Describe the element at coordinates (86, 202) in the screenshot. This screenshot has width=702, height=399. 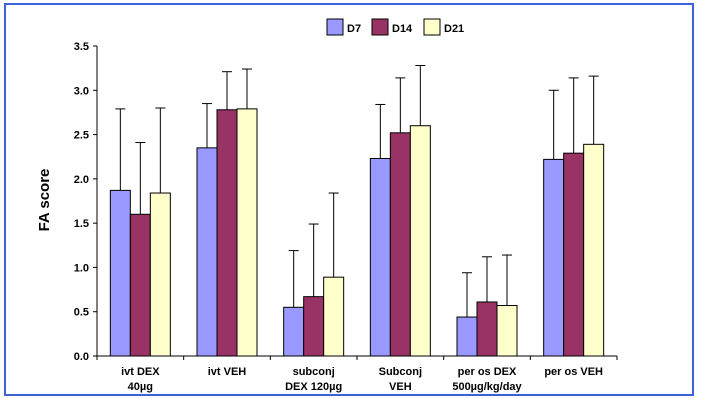
I see `y-axis: 0.0 0.5 1.0 1.5 2.0 2.5 3.0 3.5` at that location.